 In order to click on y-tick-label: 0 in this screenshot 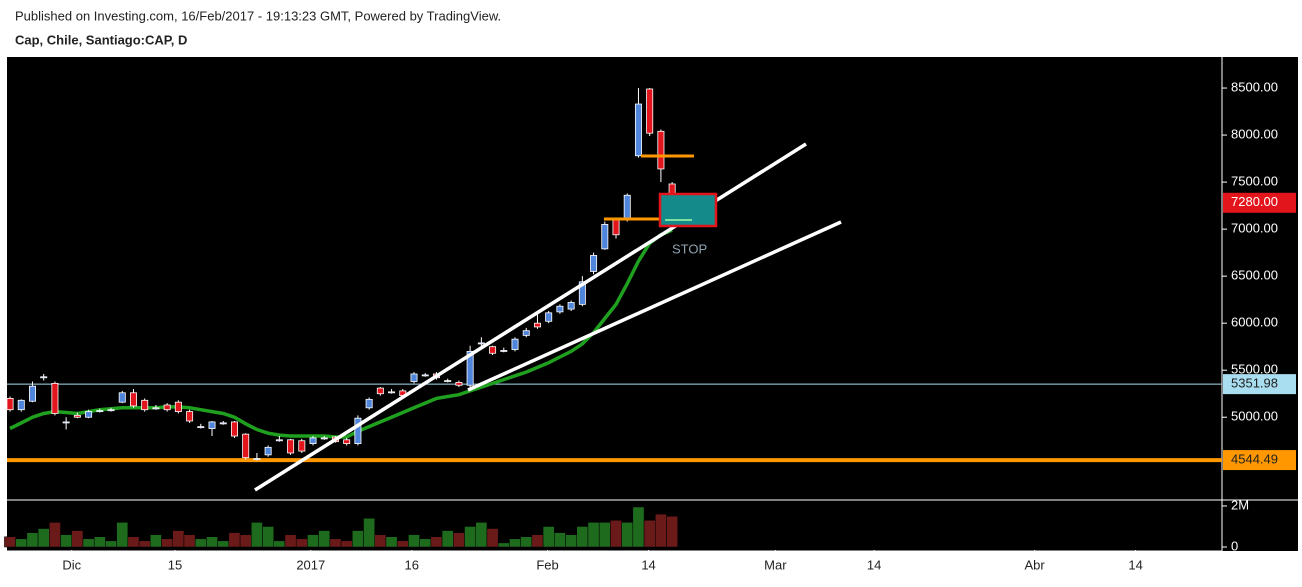, I will do `click(1234, 545)`.